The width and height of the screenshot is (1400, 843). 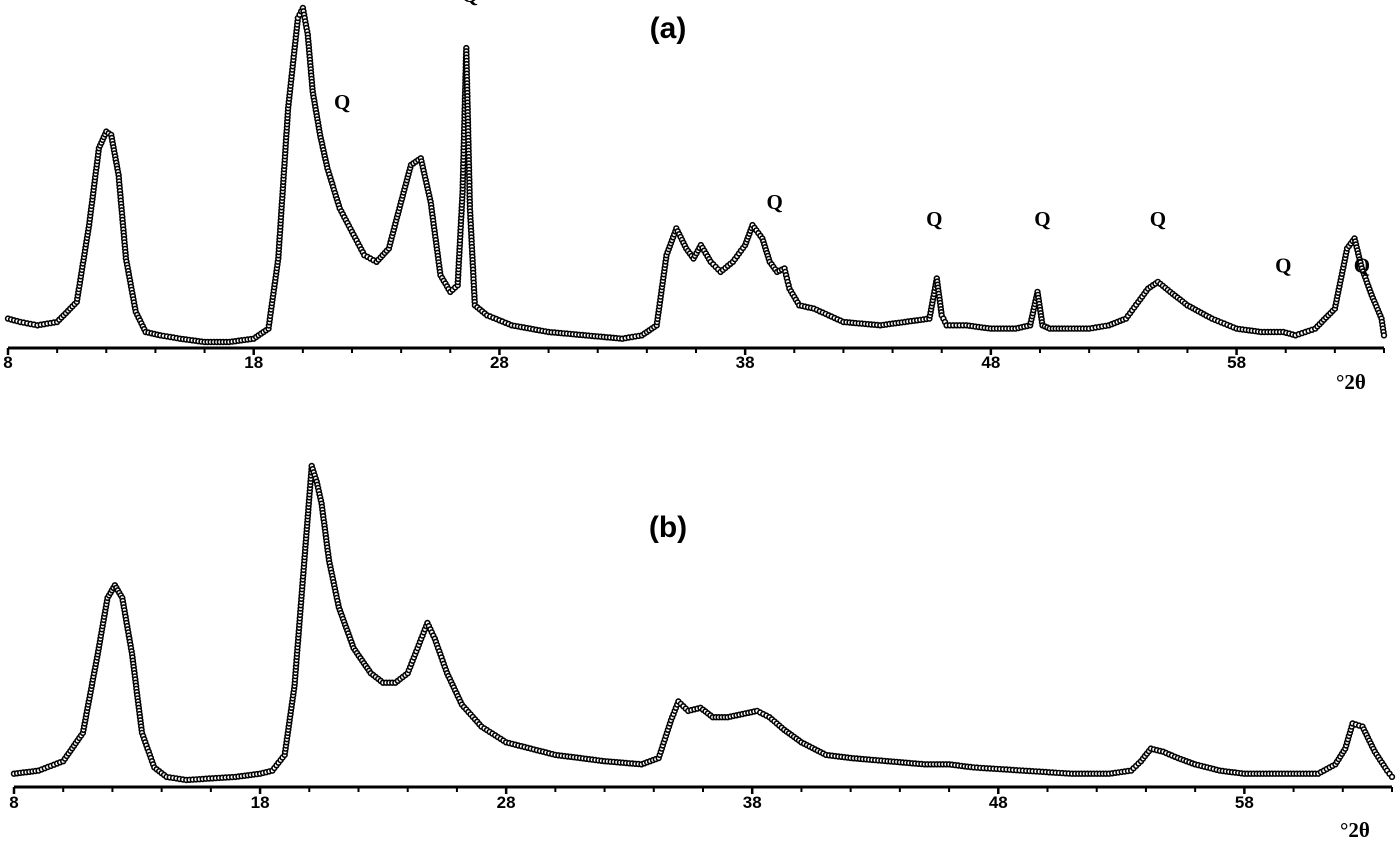 What do you see at coordinates (701, 813) in the screenshot?
I see `panel-b-x-axis: 8 18 28 38 48 58 °2θ` at bounding box center [701, 813].